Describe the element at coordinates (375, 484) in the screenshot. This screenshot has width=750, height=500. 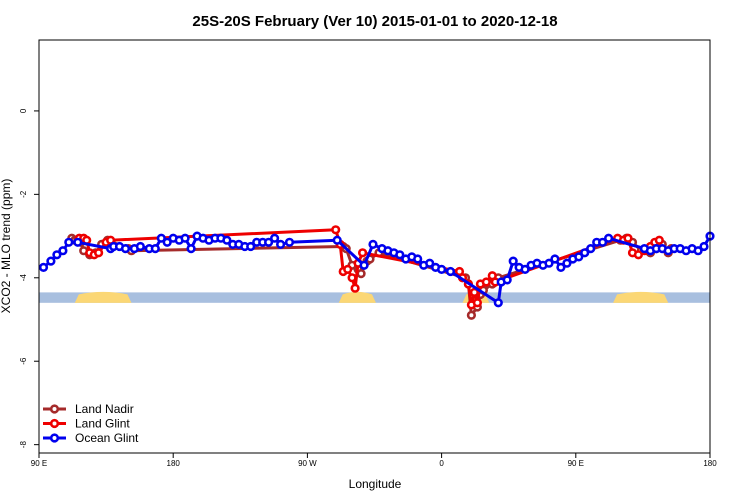
I see `x-axis-label: Longitude` at that location.